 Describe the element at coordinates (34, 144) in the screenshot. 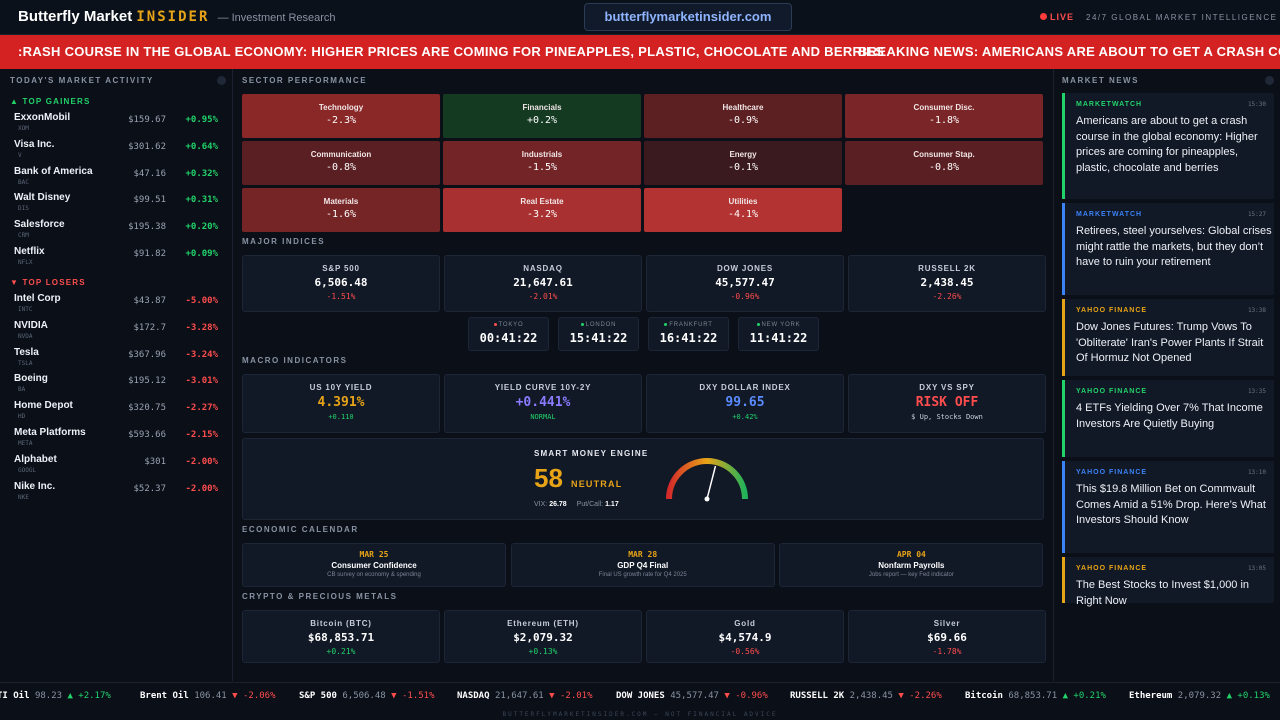

I see `stock-name: Visa Inc.` at that location.